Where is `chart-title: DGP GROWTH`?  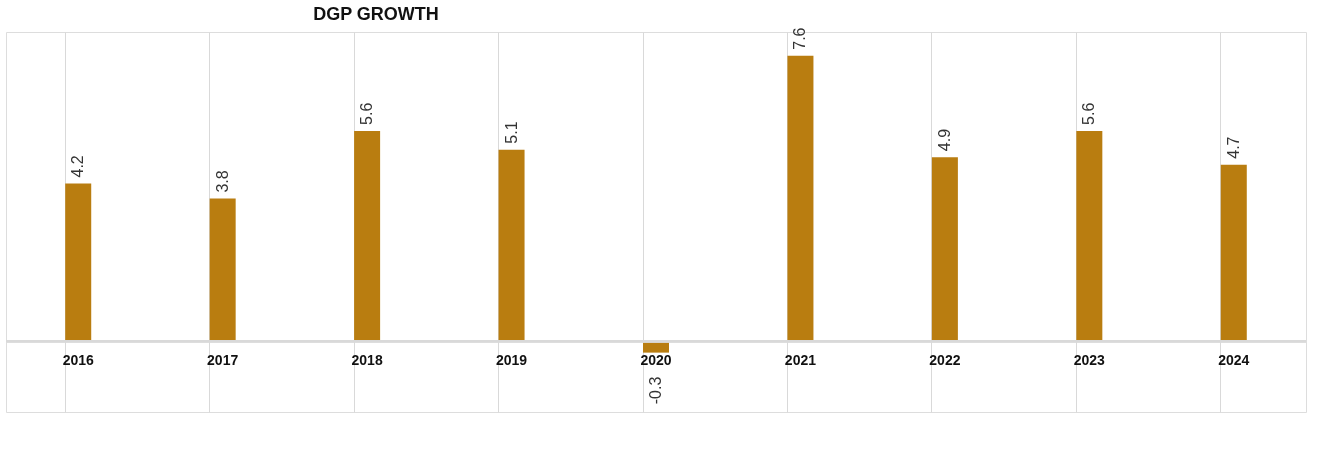 chart-title: DGP GROWTH is located at coordinates (376, 13).